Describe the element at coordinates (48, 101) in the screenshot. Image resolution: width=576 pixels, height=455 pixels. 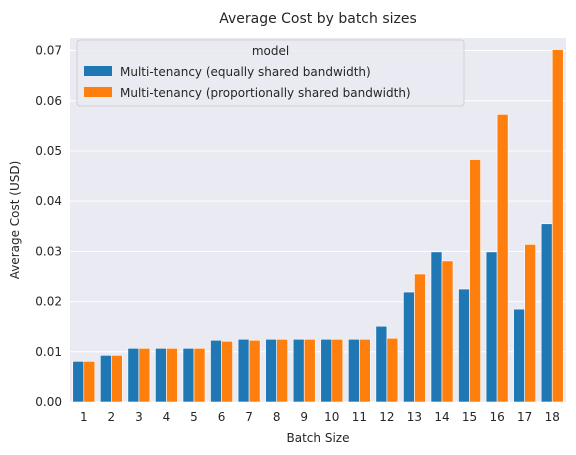
I see `y-tick-label: 0.06` at that location.